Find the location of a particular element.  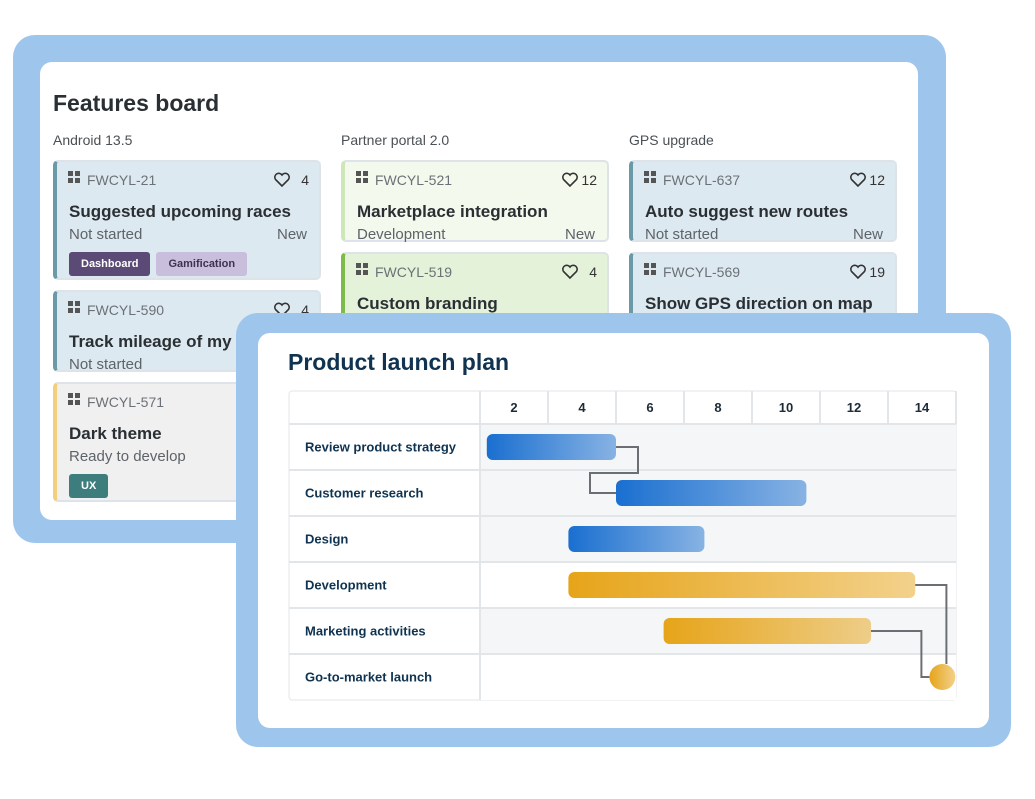

card-id: FWCYL-637 is located at coordinates (702, 180).